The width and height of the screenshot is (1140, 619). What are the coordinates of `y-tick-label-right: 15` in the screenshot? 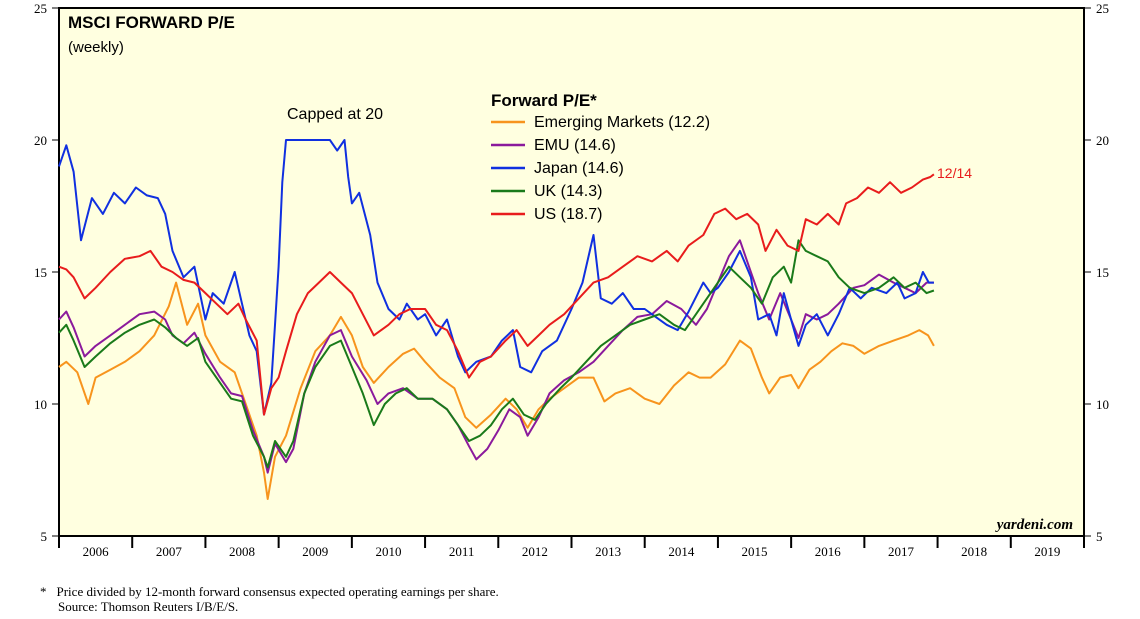 It's located at (1102, 272).